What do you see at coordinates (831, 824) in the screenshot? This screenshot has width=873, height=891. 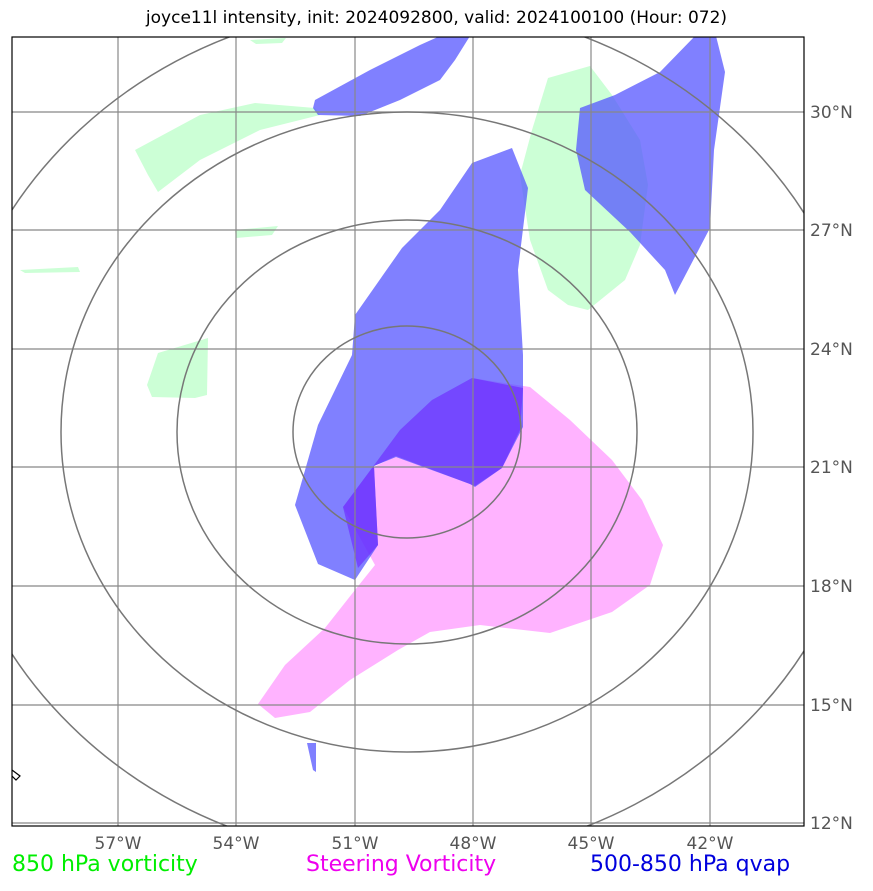 I see `y-tick-label: 12°N` at bounding box center [831, 824].